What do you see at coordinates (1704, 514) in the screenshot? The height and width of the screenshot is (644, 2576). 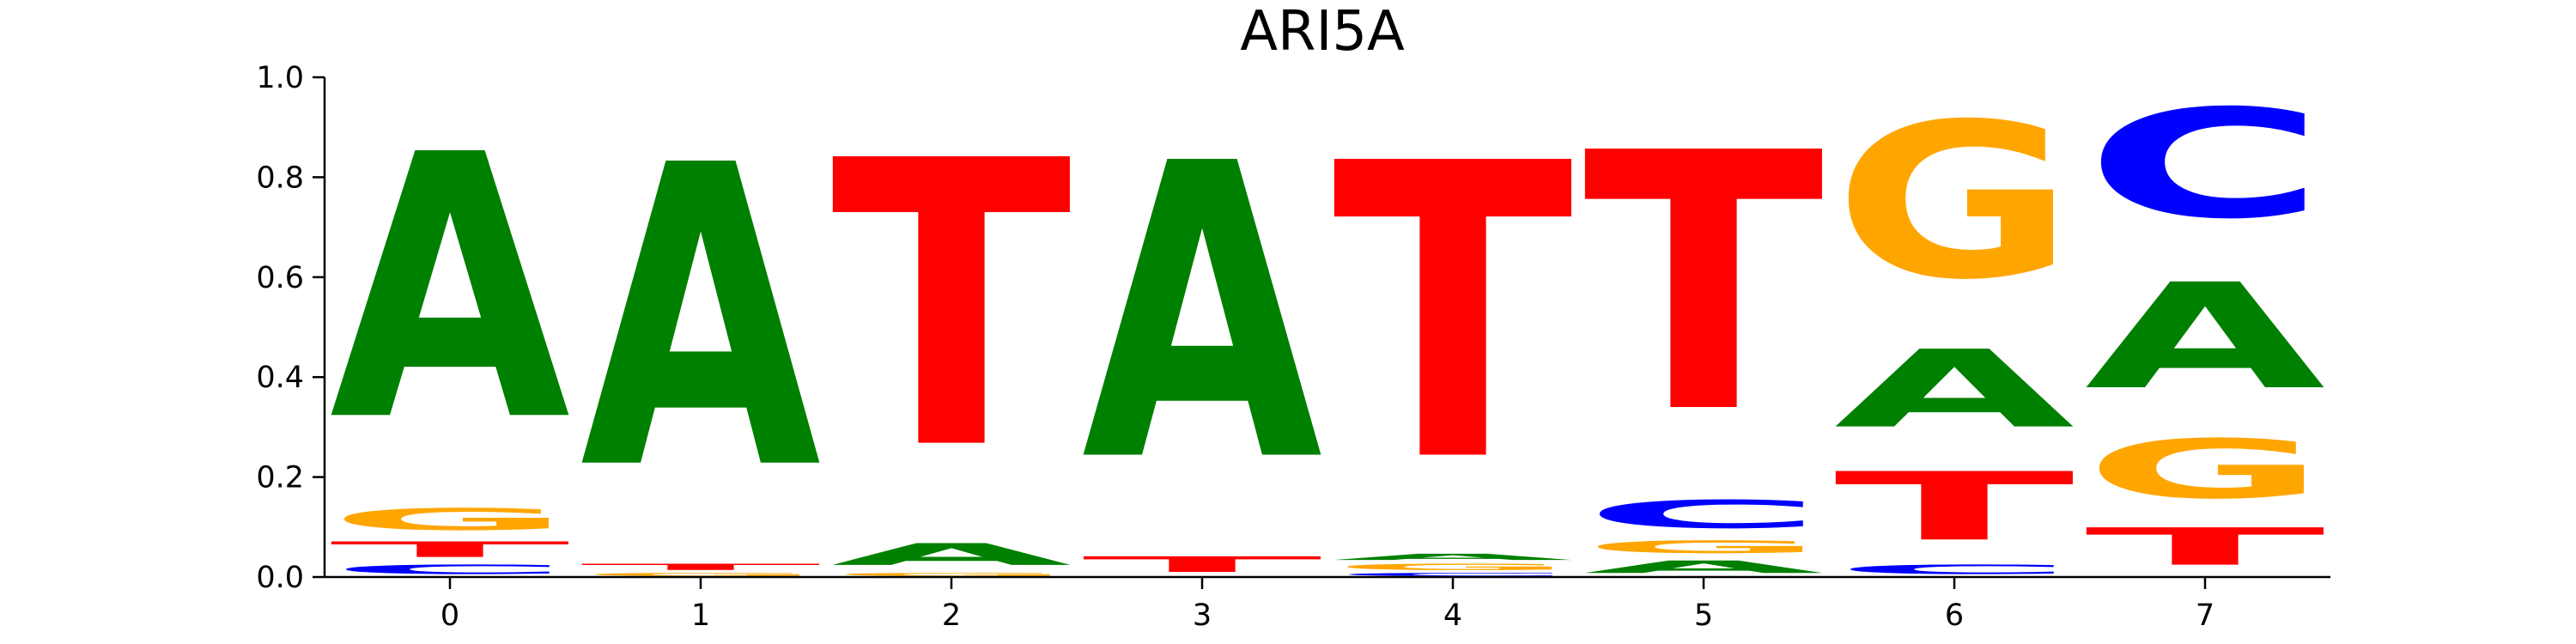 I see `logo-letter-C-pos5: C` at bounding box center [1704, 514].